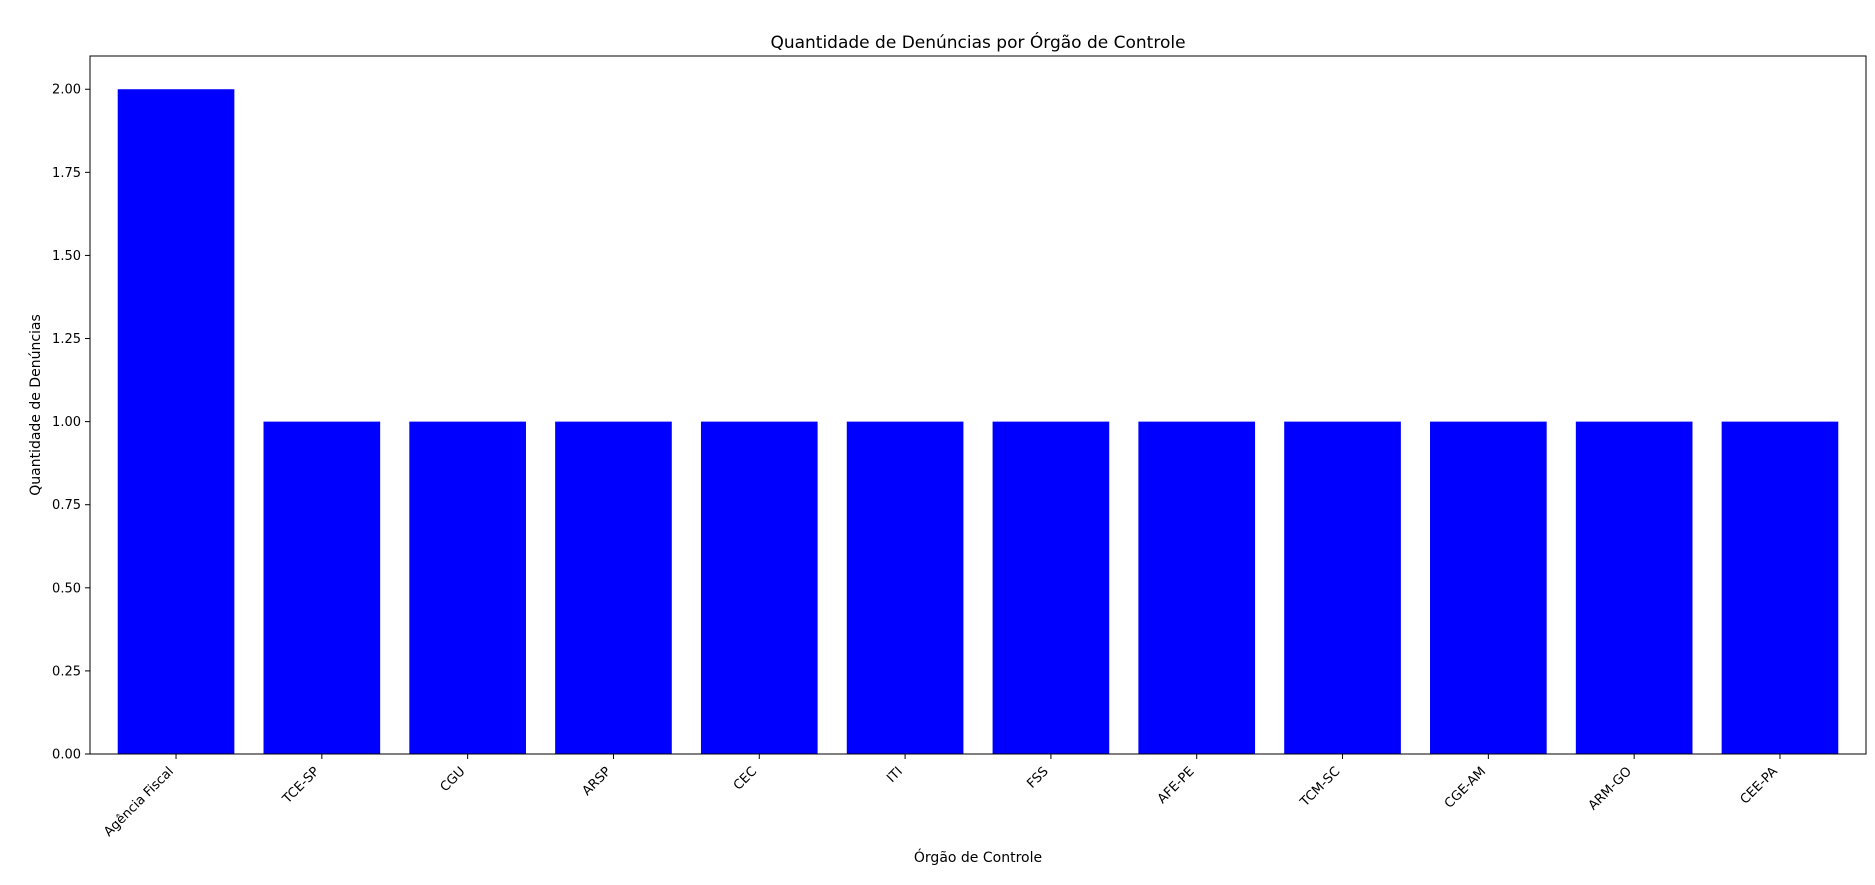 This screenshot has height=885, width=1875. What do you see at coordinates (453, 779) in the screenshot?
I see `x-tick-label: CGU` at bounding box center [453, 779].